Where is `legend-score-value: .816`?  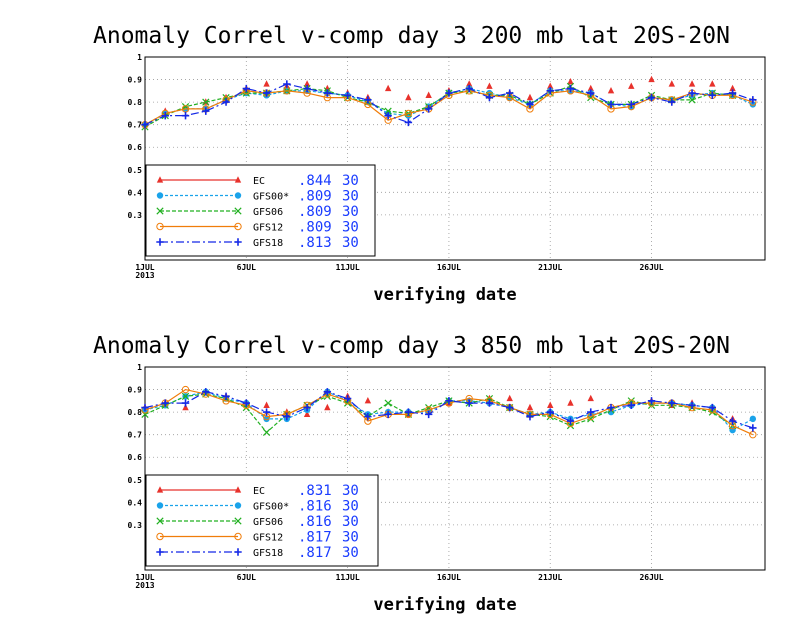
legend-score-value: .816 is located at coordinates (315, 507).